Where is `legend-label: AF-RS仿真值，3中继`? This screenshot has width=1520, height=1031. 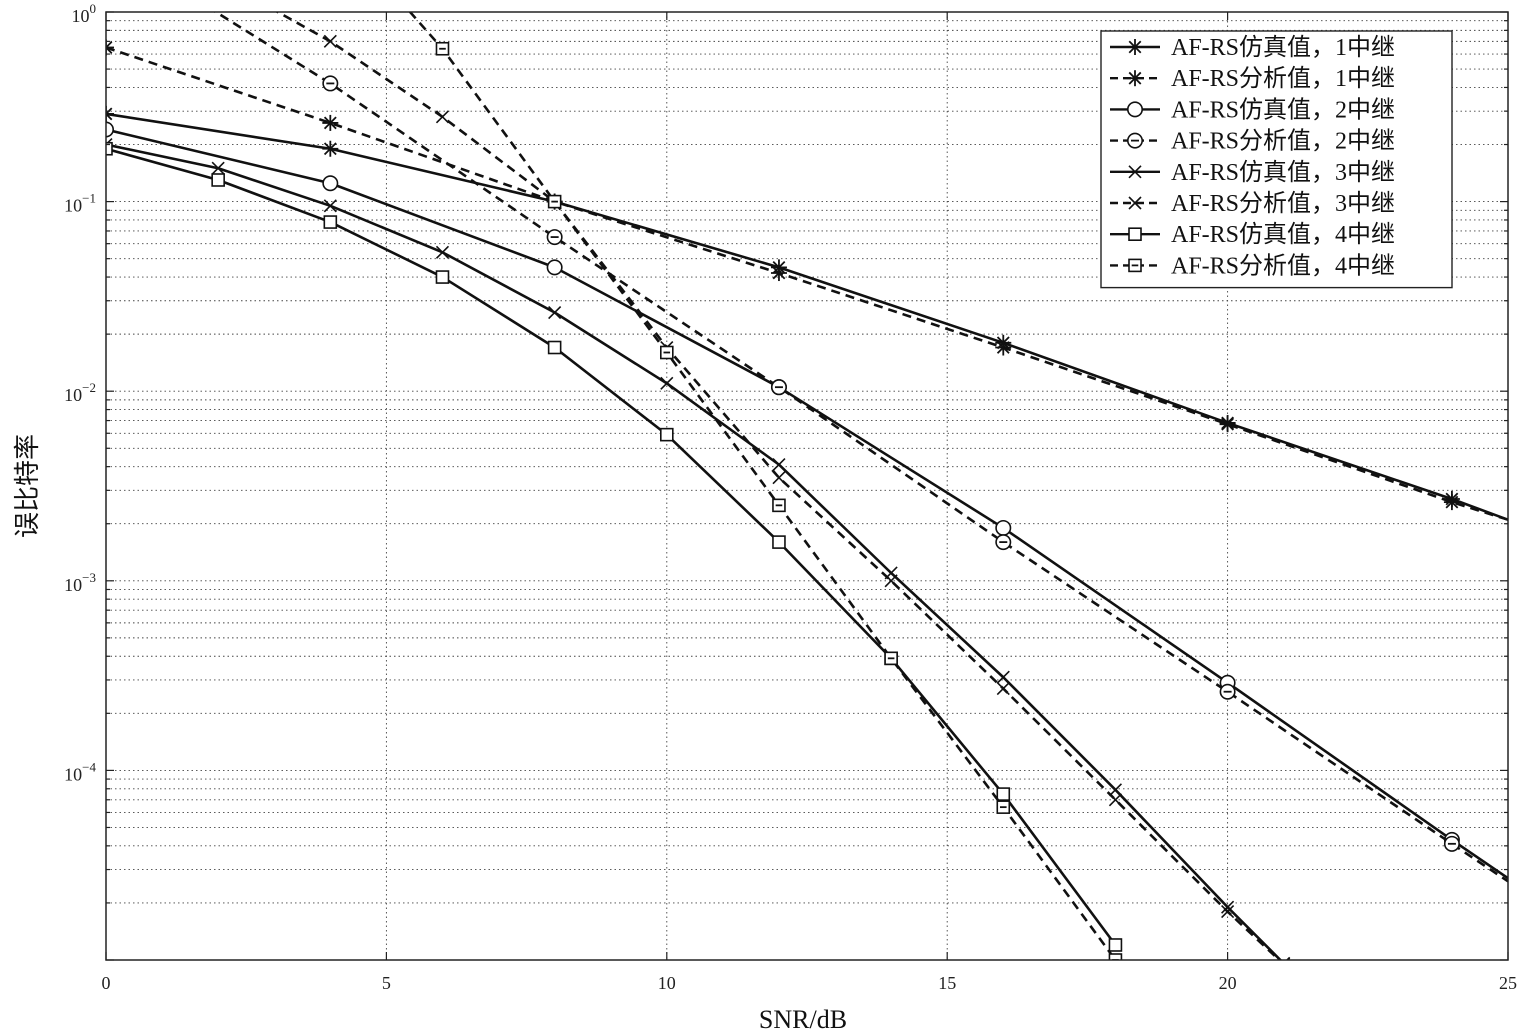 legend-label: AF-RS仿真值，3中继 is located at coordinates (1283, 172).